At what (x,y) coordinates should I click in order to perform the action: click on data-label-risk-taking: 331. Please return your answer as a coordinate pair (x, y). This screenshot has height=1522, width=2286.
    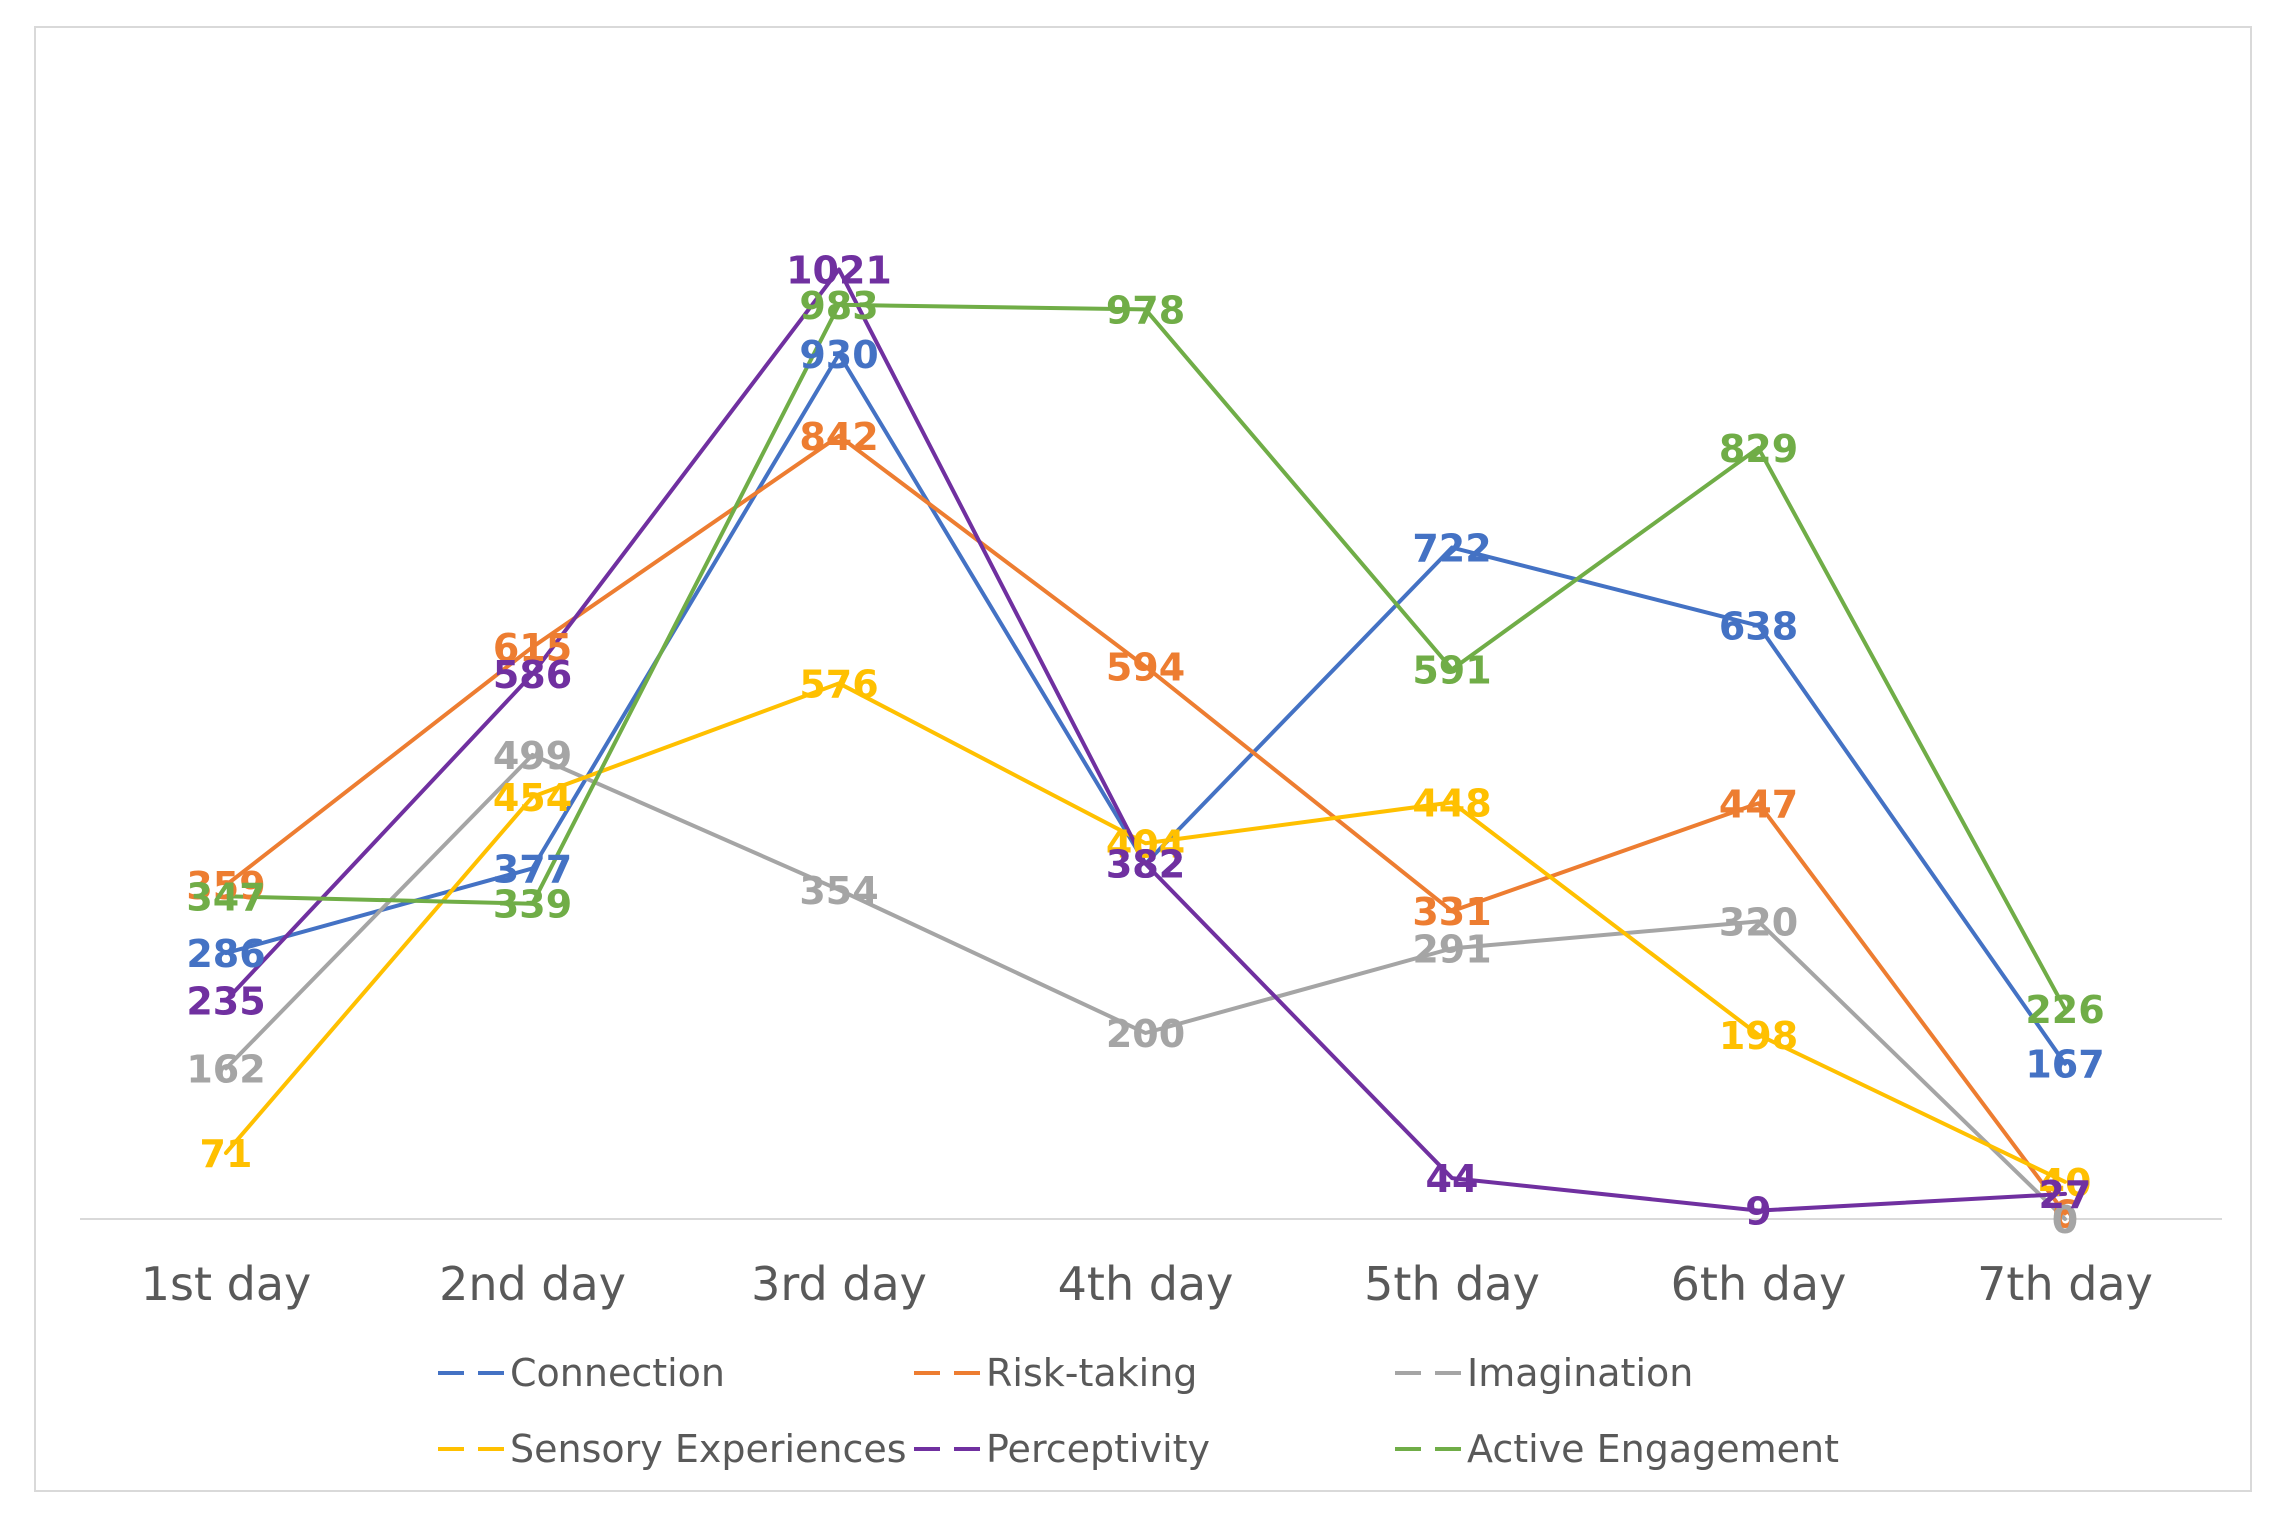
    Looking at the image, I should click on (1451, 912).